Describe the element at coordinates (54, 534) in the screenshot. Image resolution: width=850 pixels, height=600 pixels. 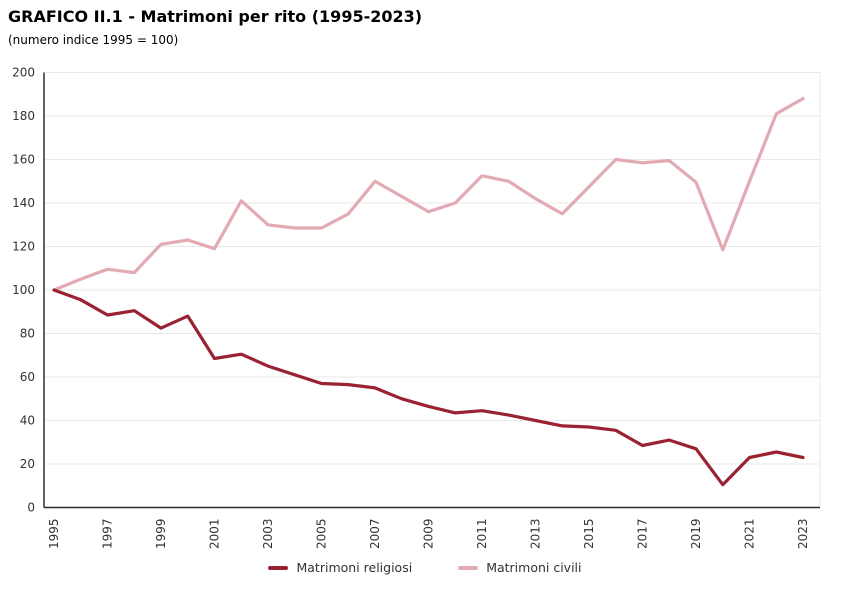
I see `x-axis-label-1995: 1995` at that location.